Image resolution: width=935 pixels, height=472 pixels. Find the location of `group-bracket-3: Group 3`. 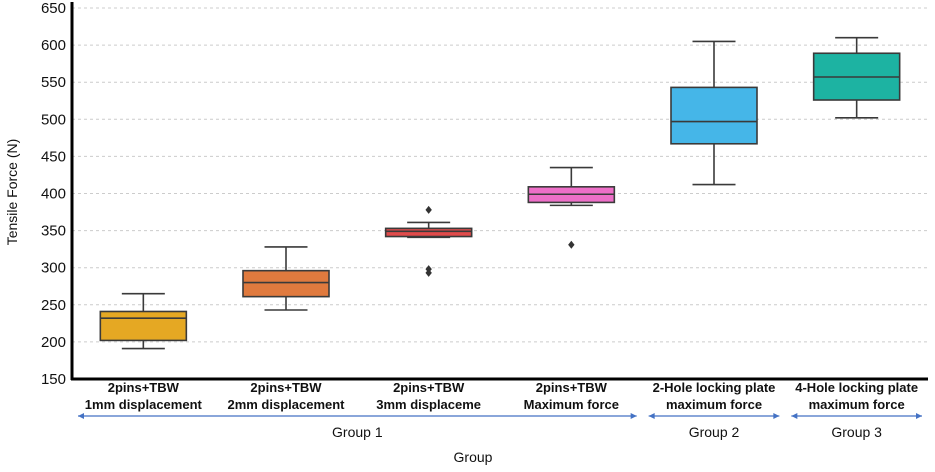

group-bracket-3: Group 3 is located at coordinates (856, 426).